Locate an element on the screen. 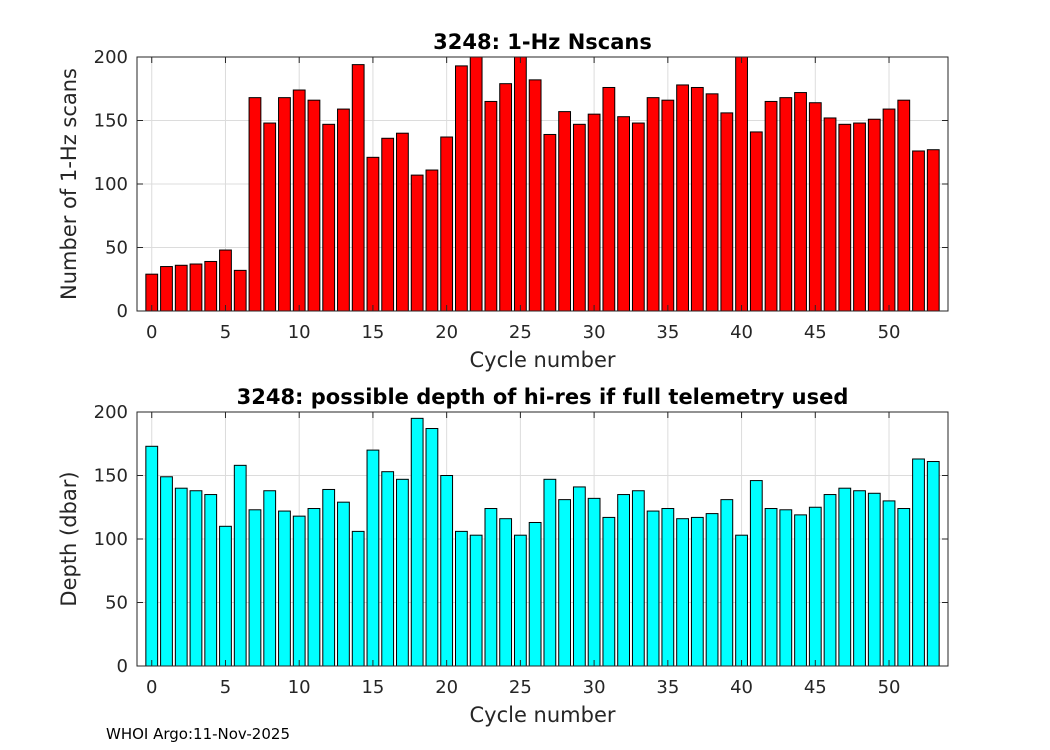 This screenshot has height=750, width=1050. bottom-xtick-label-30: 30 is located at coordinates (594, 687).